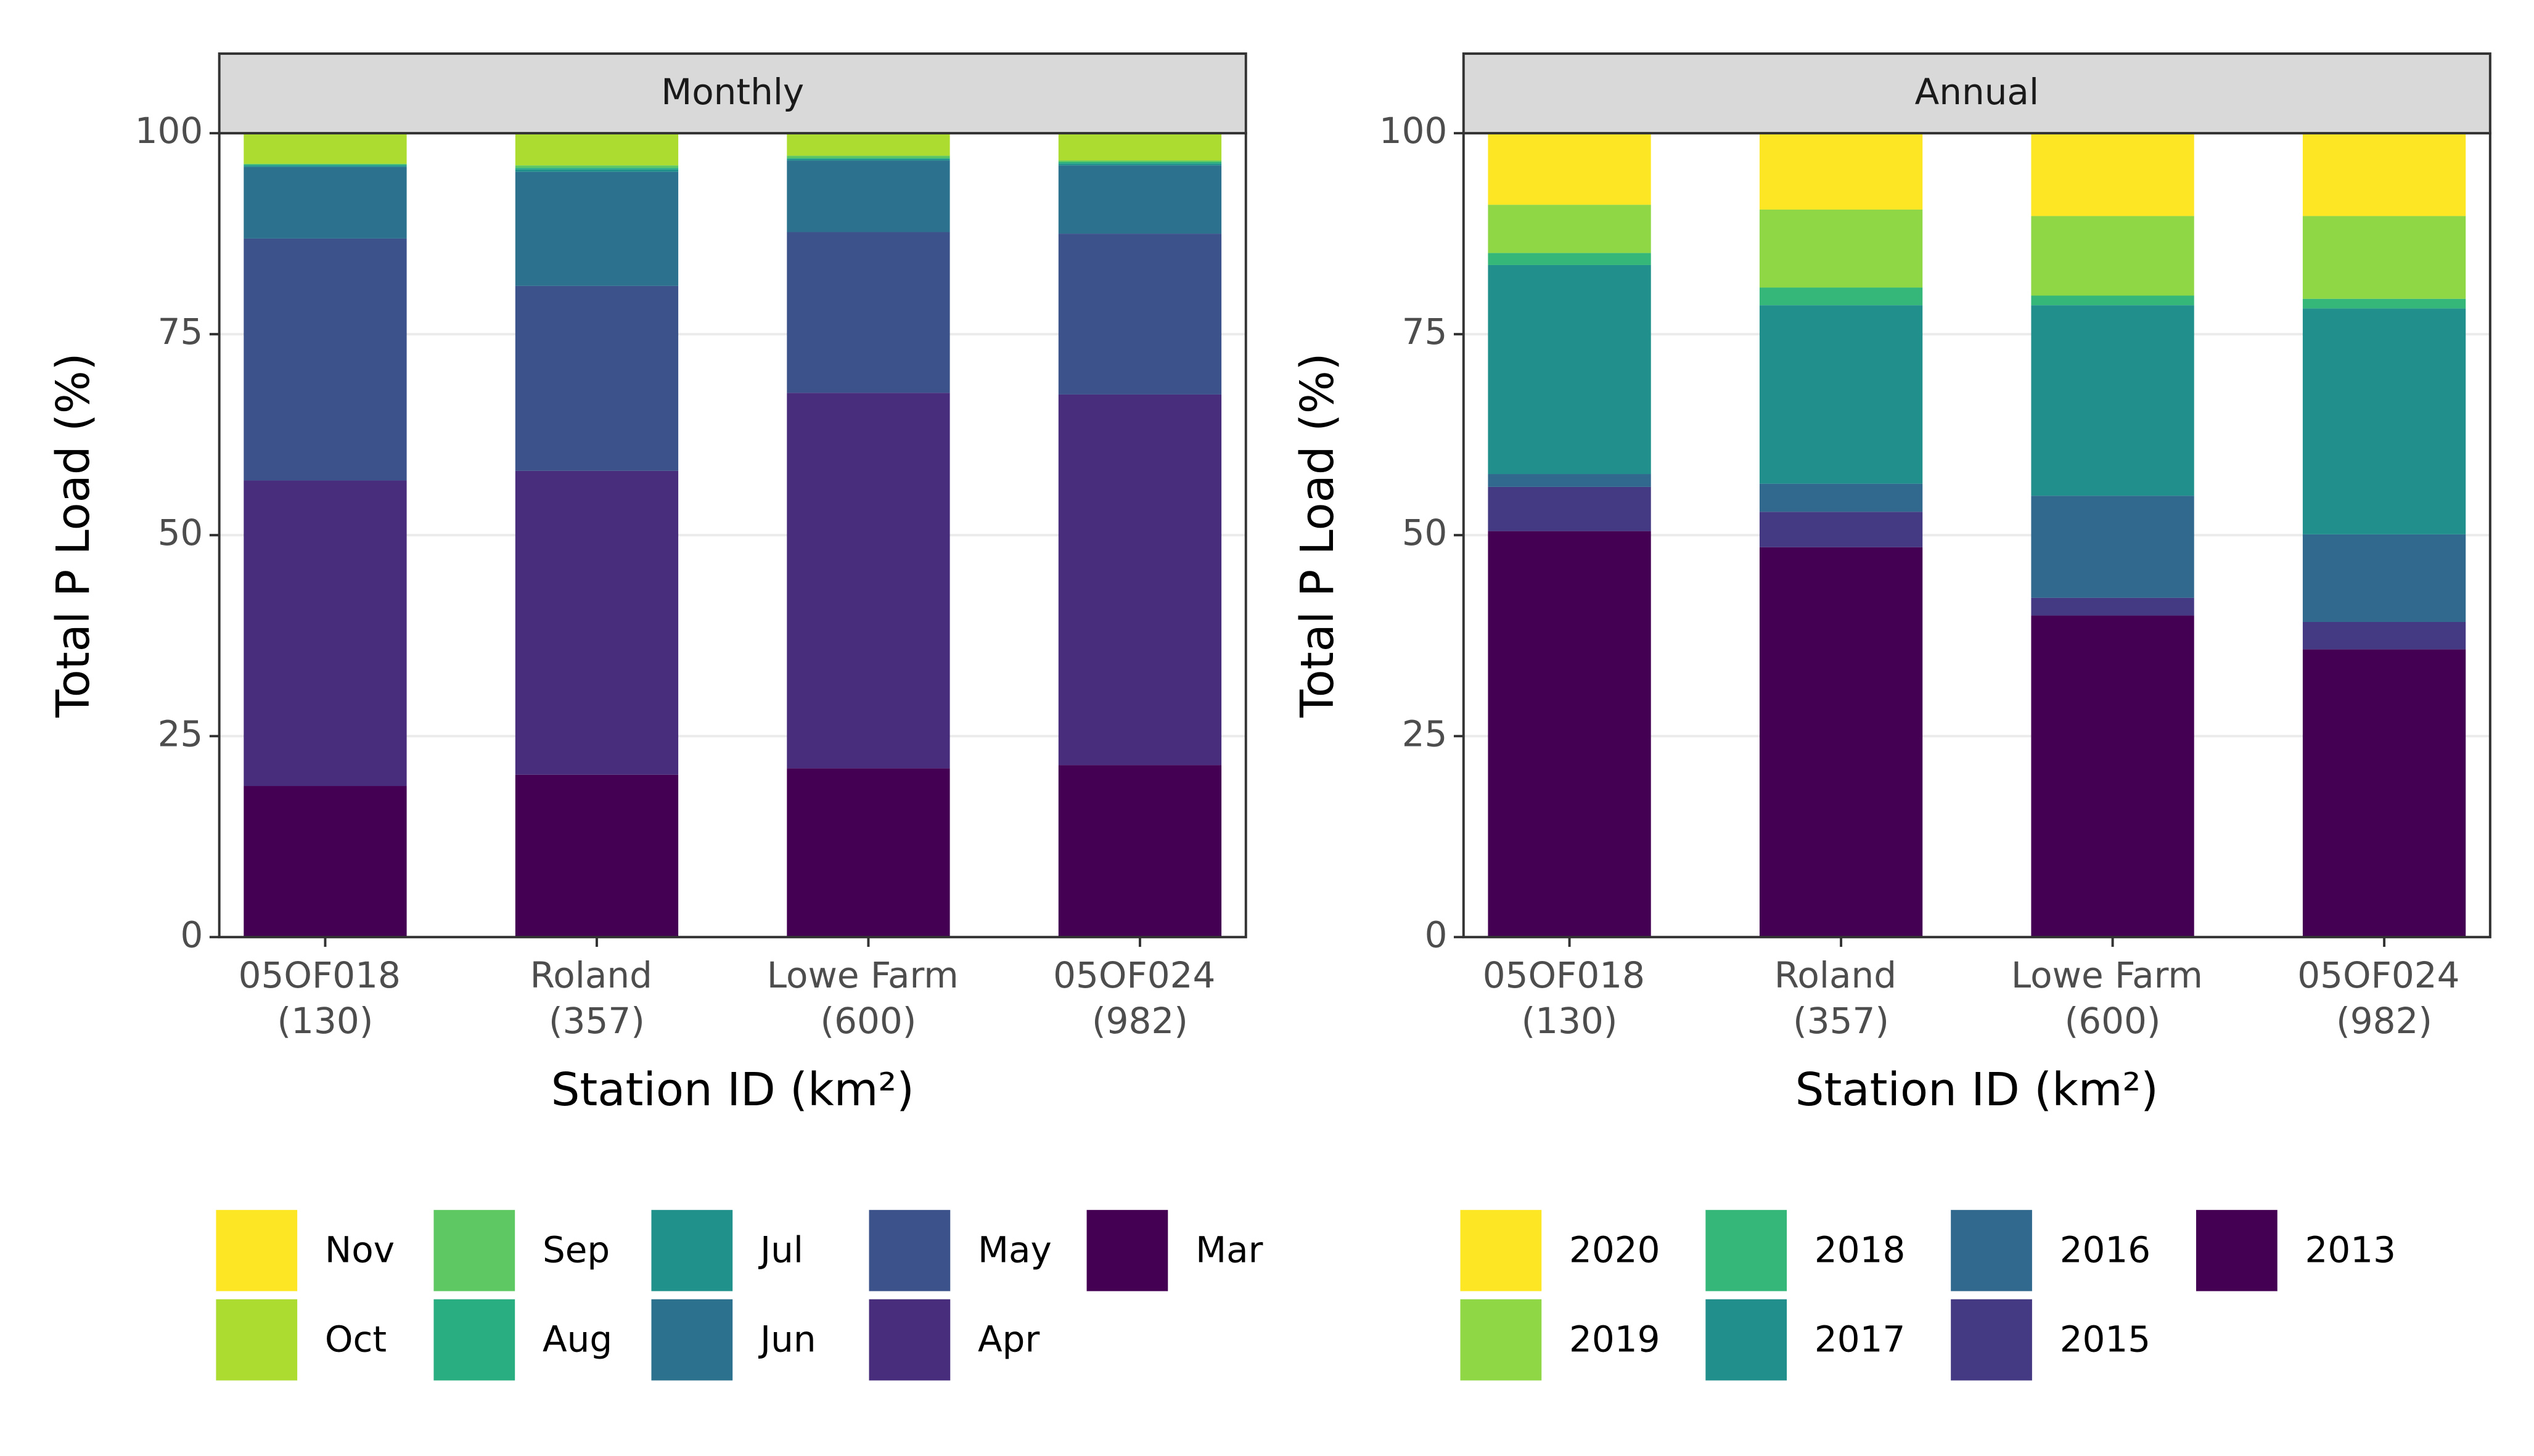 This screenshot has width=2534, height=1456. Describe the element at coordinates (1425, 734) in the screenshot. I see `y-tick-label: 25` at that location.